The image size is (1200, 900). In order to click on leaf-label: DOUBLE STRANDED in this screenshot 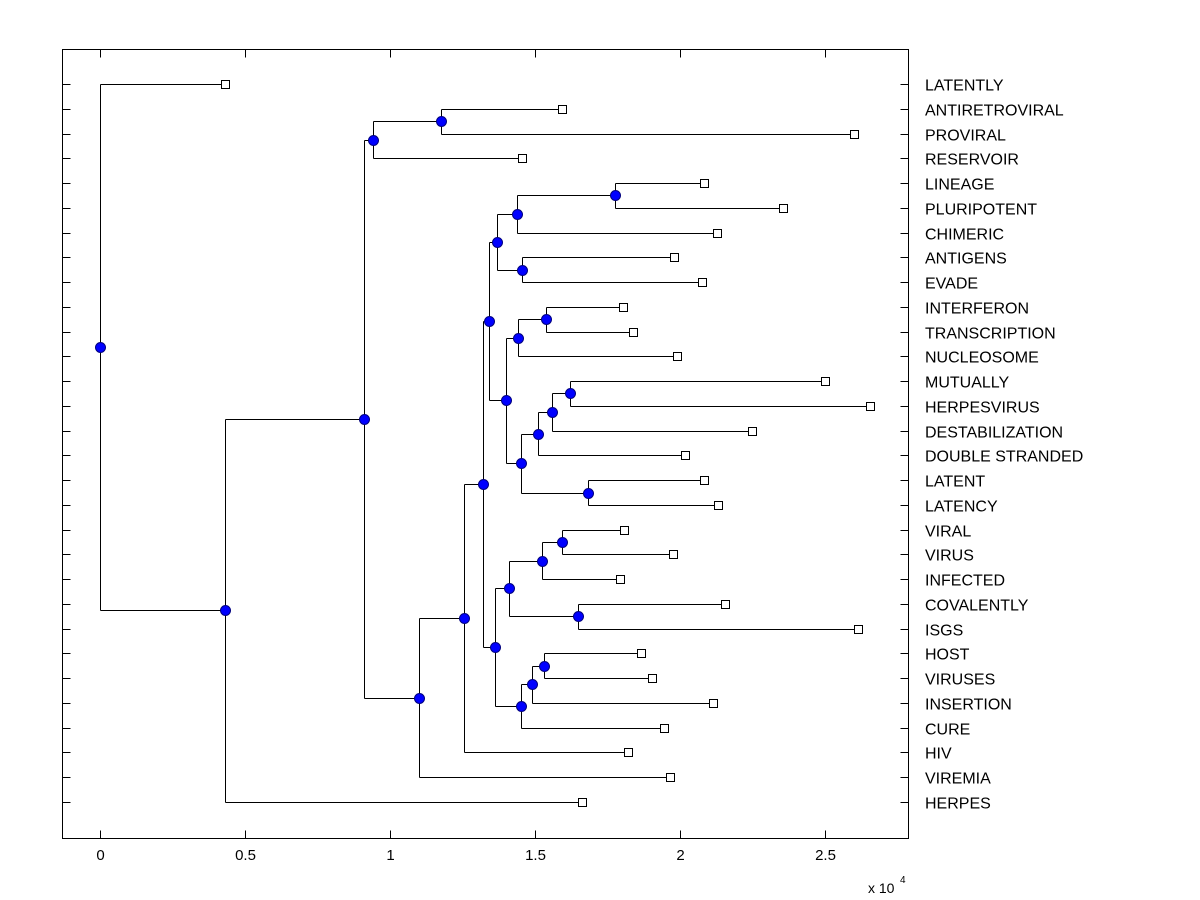, I will do `click(1004, 457)`.